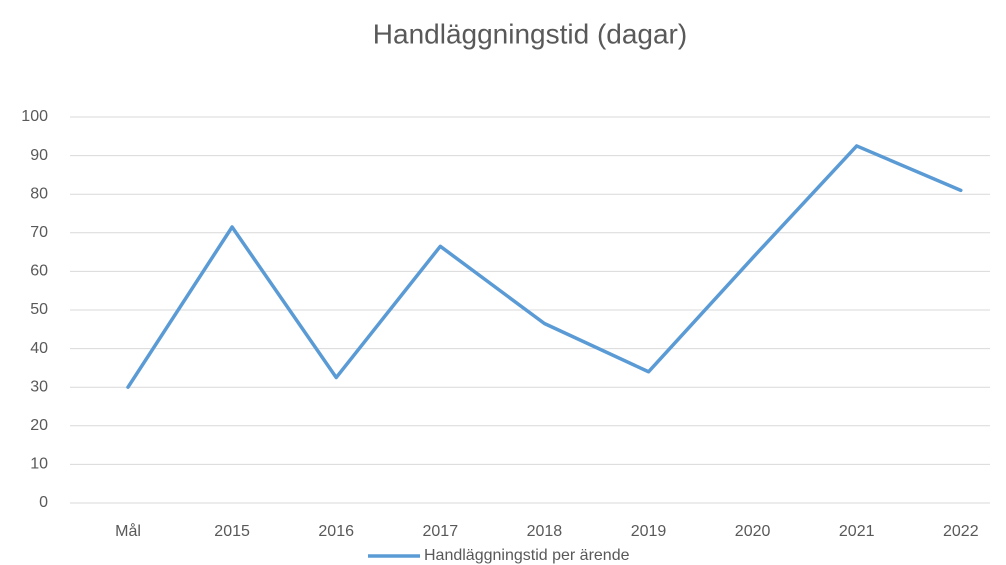 The image size is (1006, 565). Describe the element at coordinates (128, 531) in the screenshot. I see `x-tick-label: Mål` at that location.